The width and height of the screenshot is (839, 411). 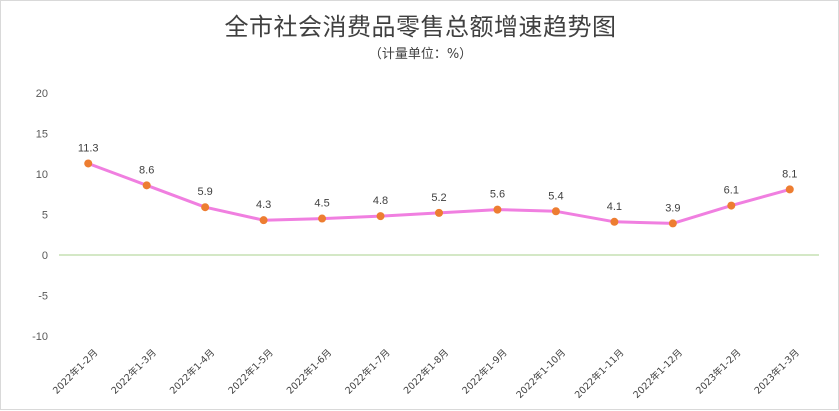 I want to click on data-label: 5.9, so click(x=205, y=192).